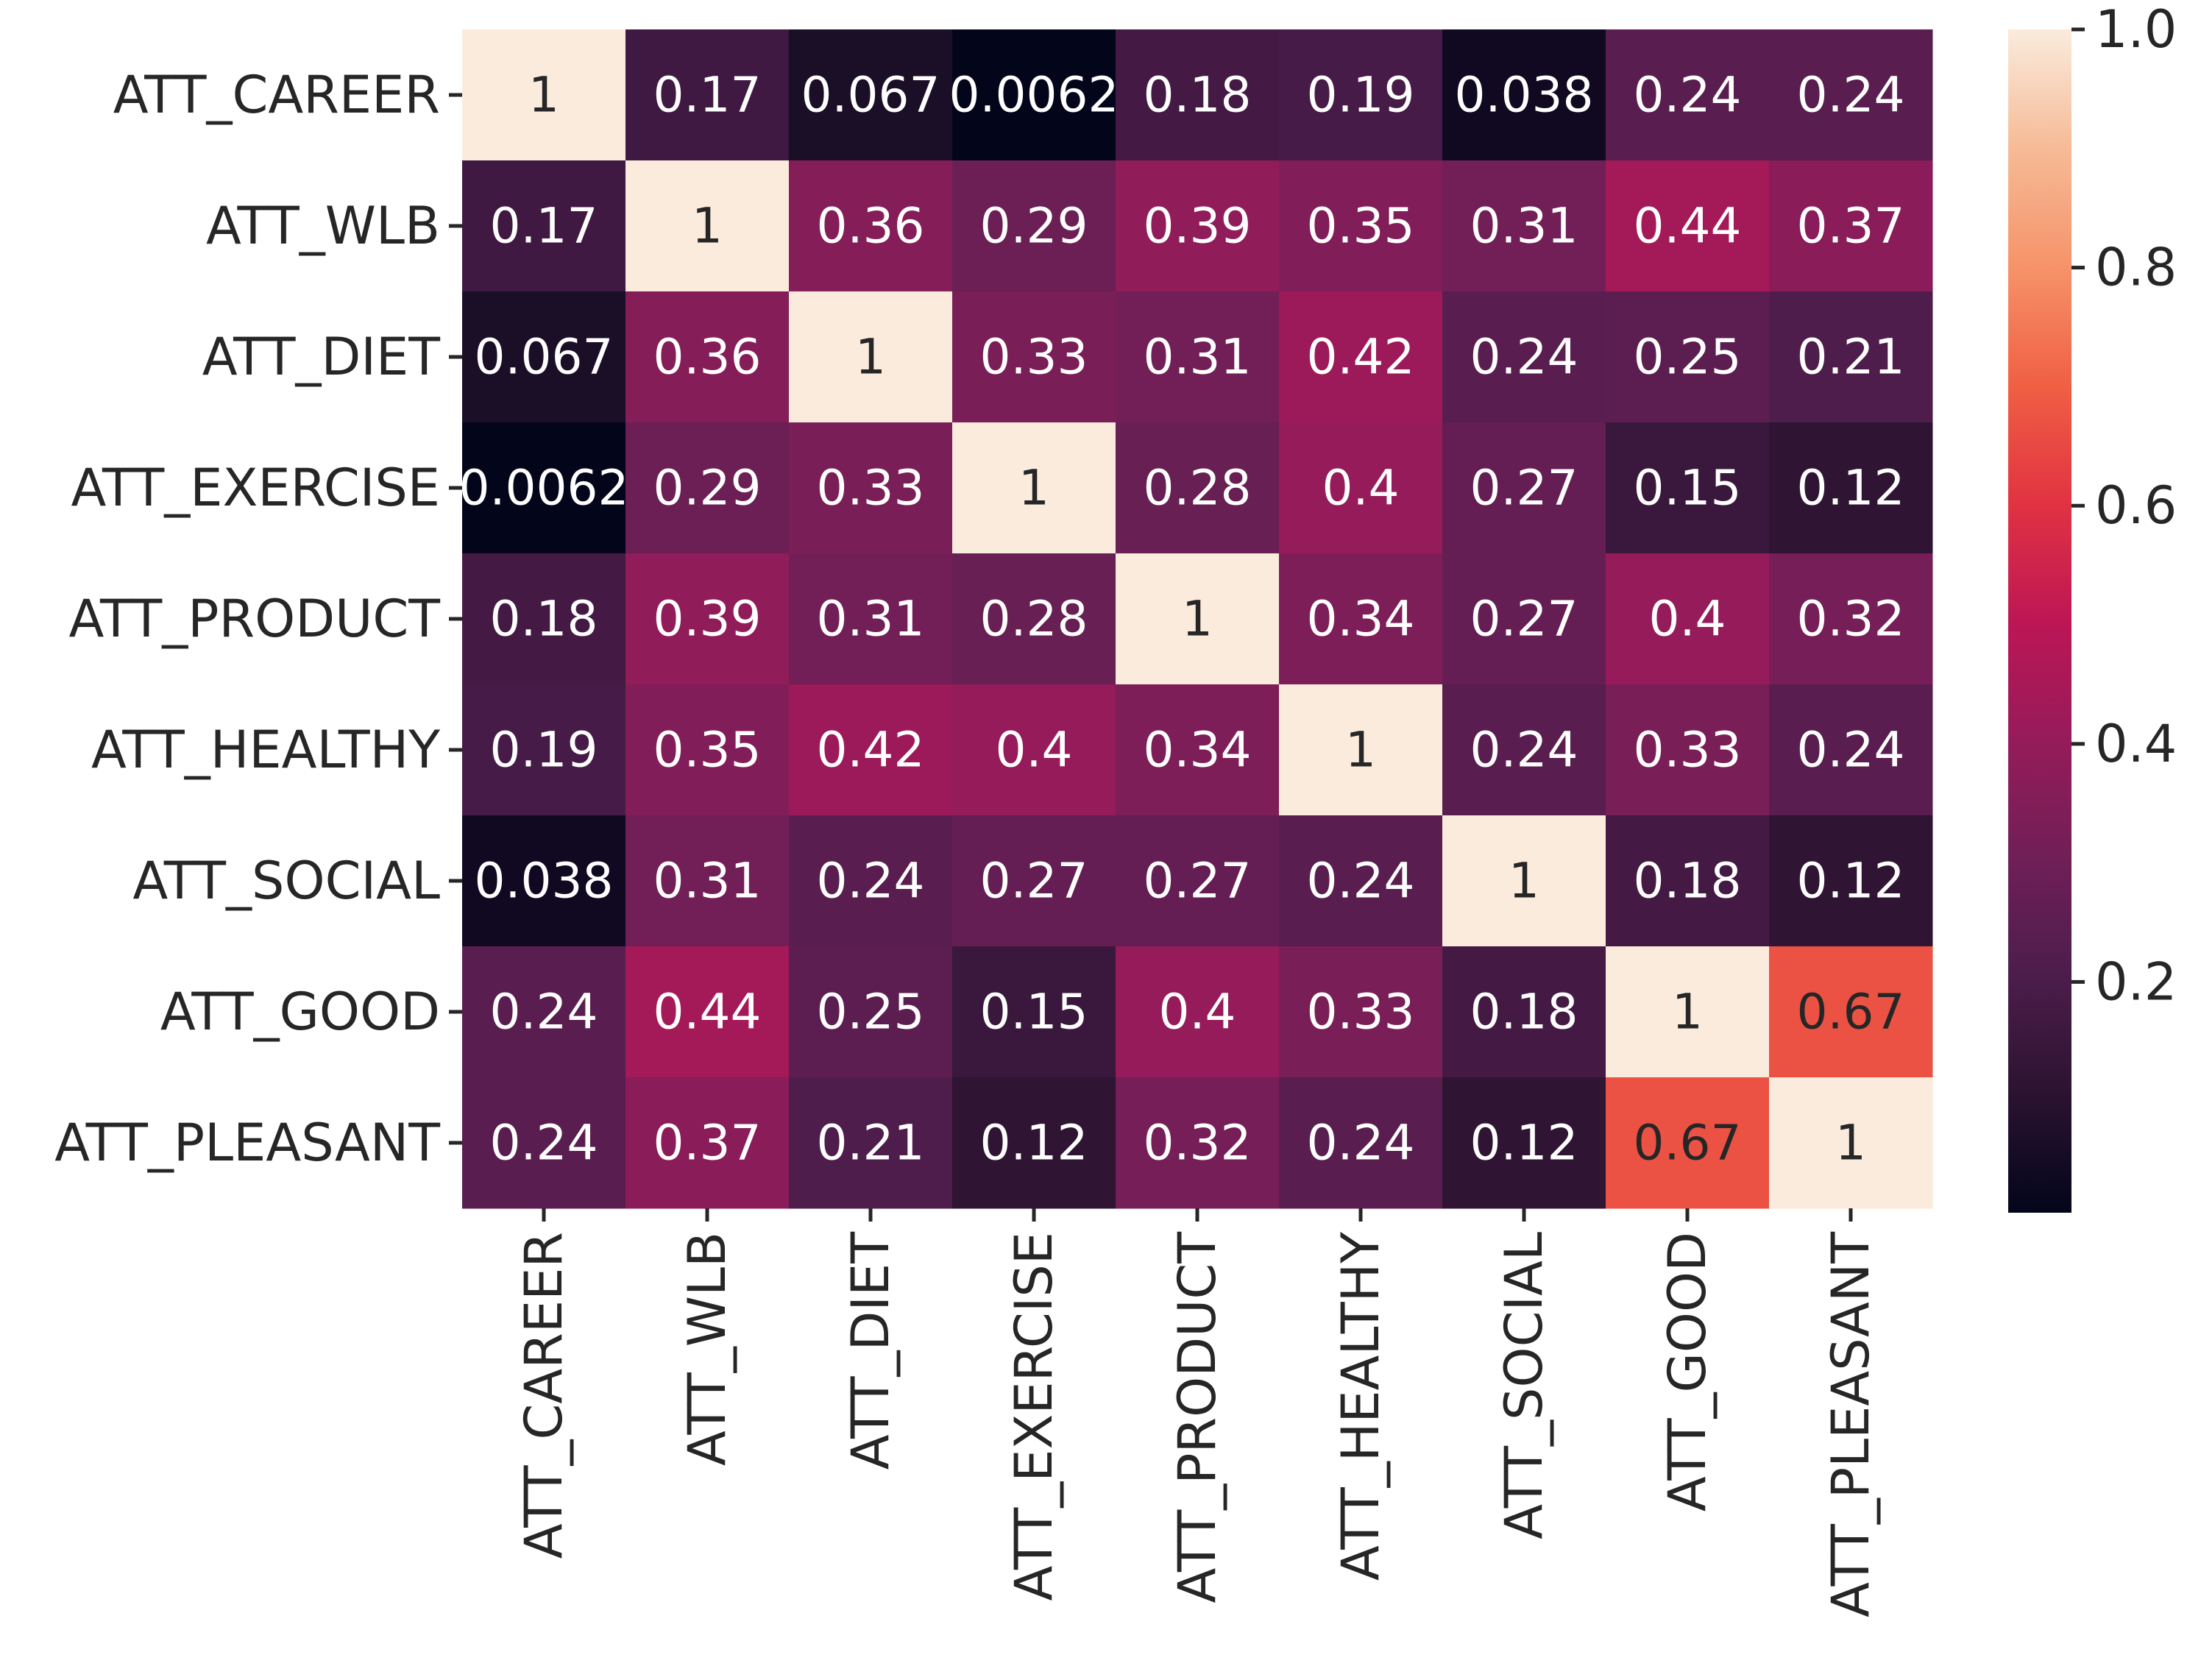  What do you see at coordinates (1034, 357) in the screenshot?
I see `cell-value-r2-c3: 0.33` at bounding box center [1034, 357].